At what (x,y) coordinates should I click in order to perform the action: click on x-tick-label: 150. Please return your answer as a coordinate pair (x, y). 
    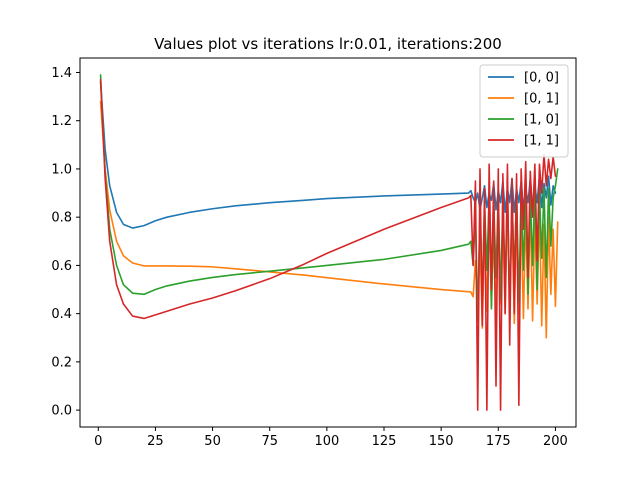
    Looking at the image, I should click on (441, 441).